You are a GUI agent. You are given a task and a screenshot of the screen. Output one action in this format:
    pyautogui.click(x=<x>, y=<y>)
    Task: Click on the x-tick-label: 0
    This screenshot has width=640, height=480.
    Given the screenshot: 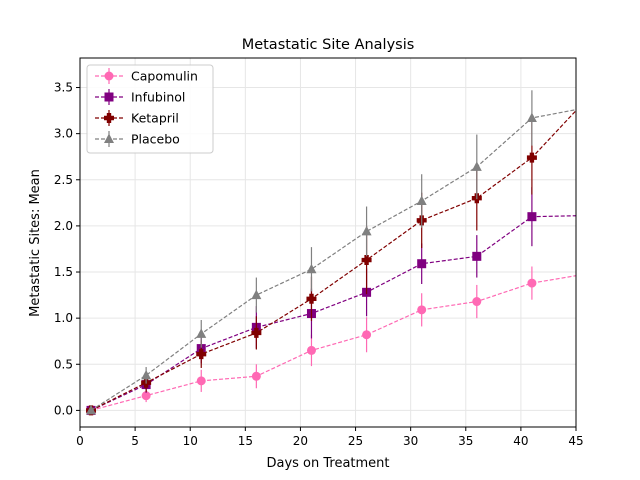 What is the action you would take?
    pyautogui.click(x=80, y=441)
    